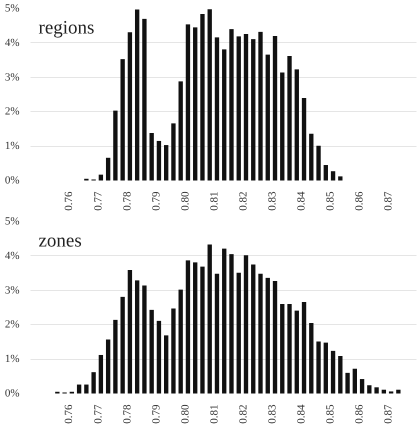  What do you see at coordinates (185, 414) in the screenshot?
I see `x-tick-label: 0.80` at bounding box center [185, 414].